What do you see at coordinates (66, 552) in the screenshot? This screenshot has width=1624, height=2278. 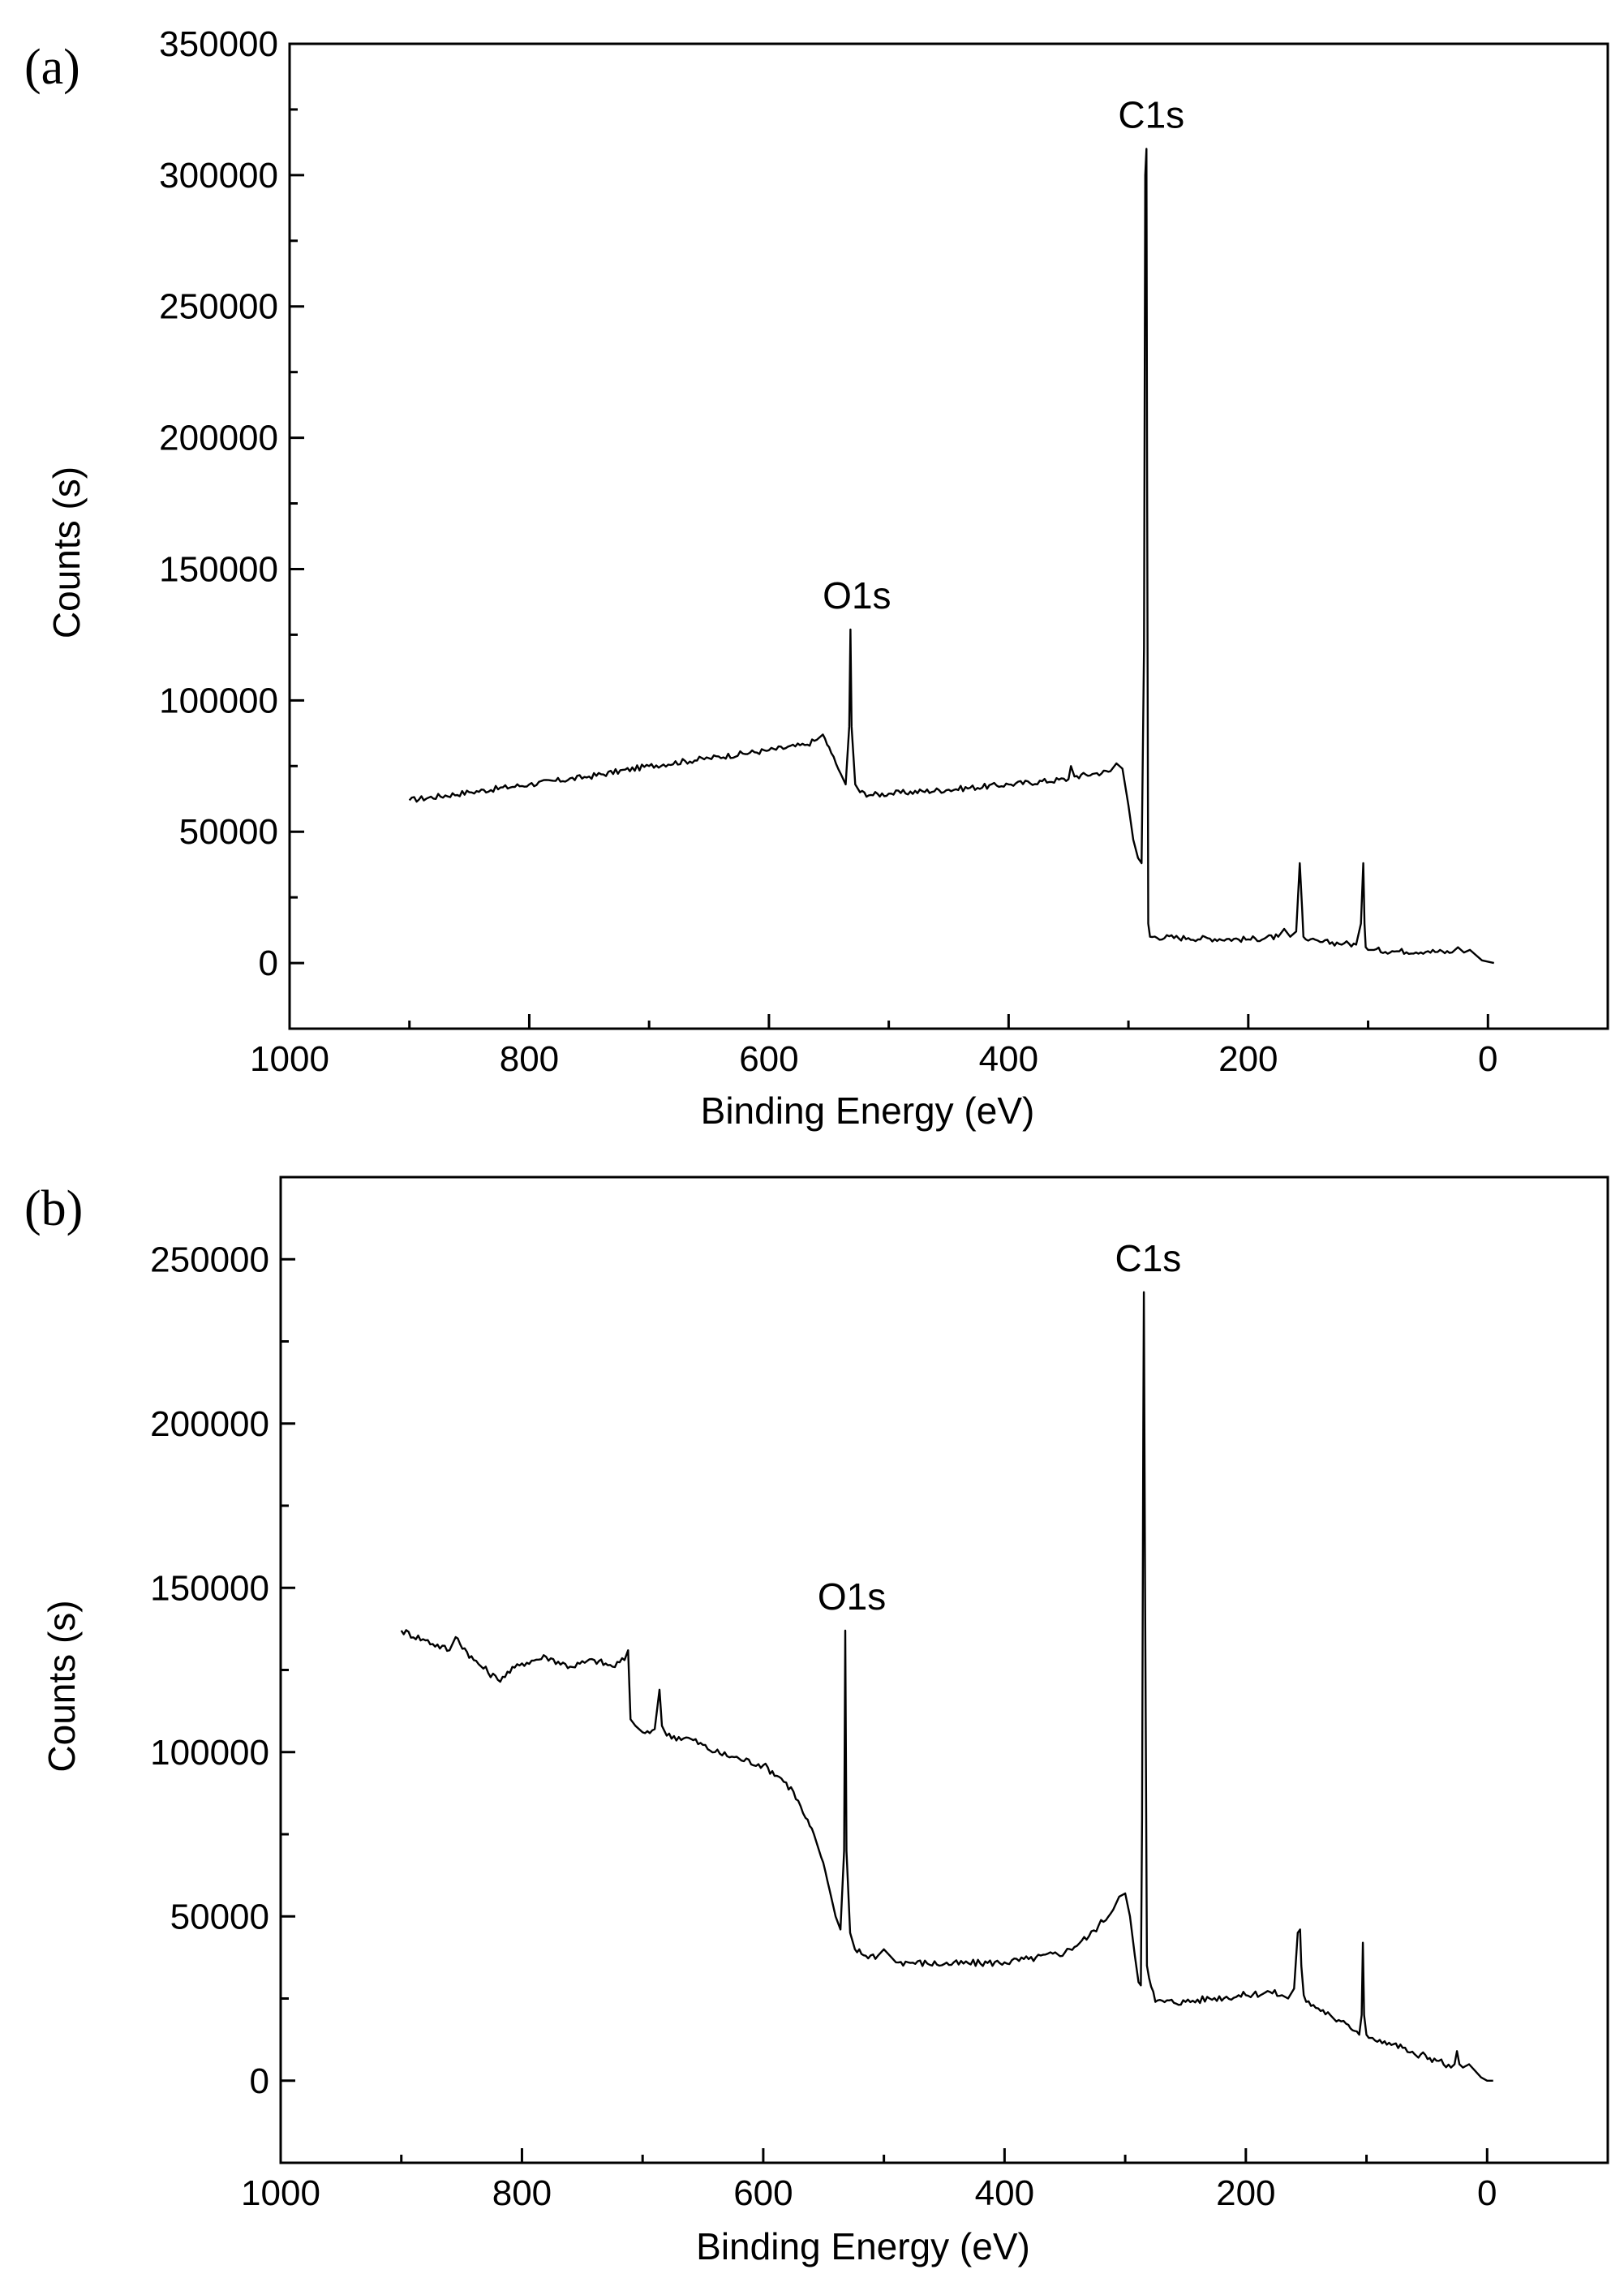 I see `panel-a-y-axis-title: Counts (s)` at bounding box center [66, 552].